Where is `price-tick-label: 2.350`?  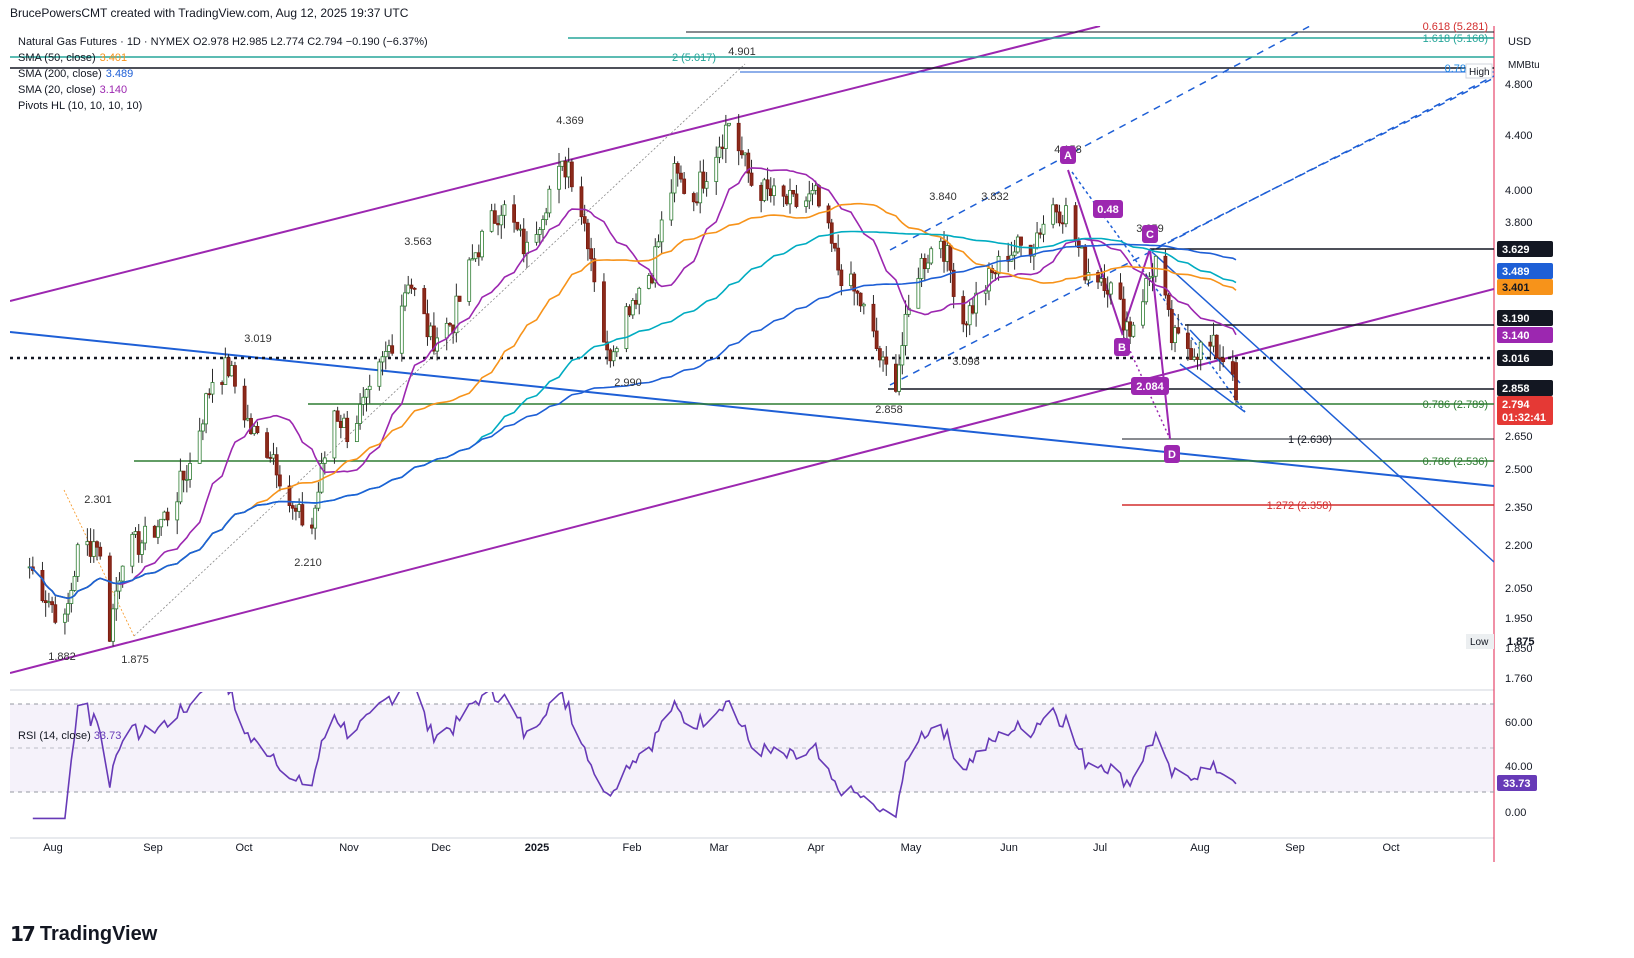
price-tick-label: 2.350 is located at coordinates (1519, 508).